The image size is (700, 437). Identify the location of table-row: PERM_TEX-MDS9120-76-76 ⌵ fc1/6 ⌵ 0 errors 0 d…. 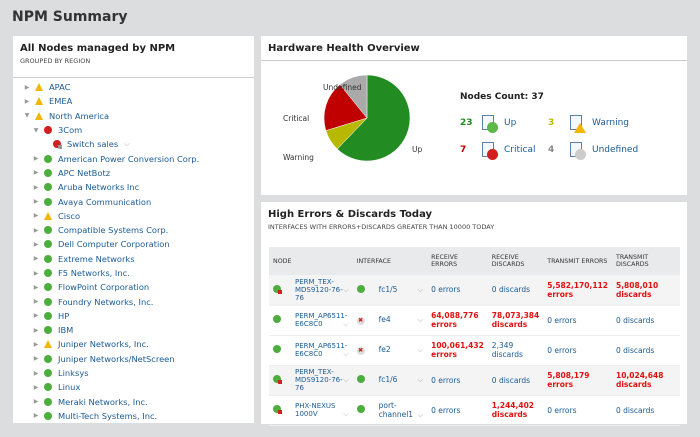
(474, 380).